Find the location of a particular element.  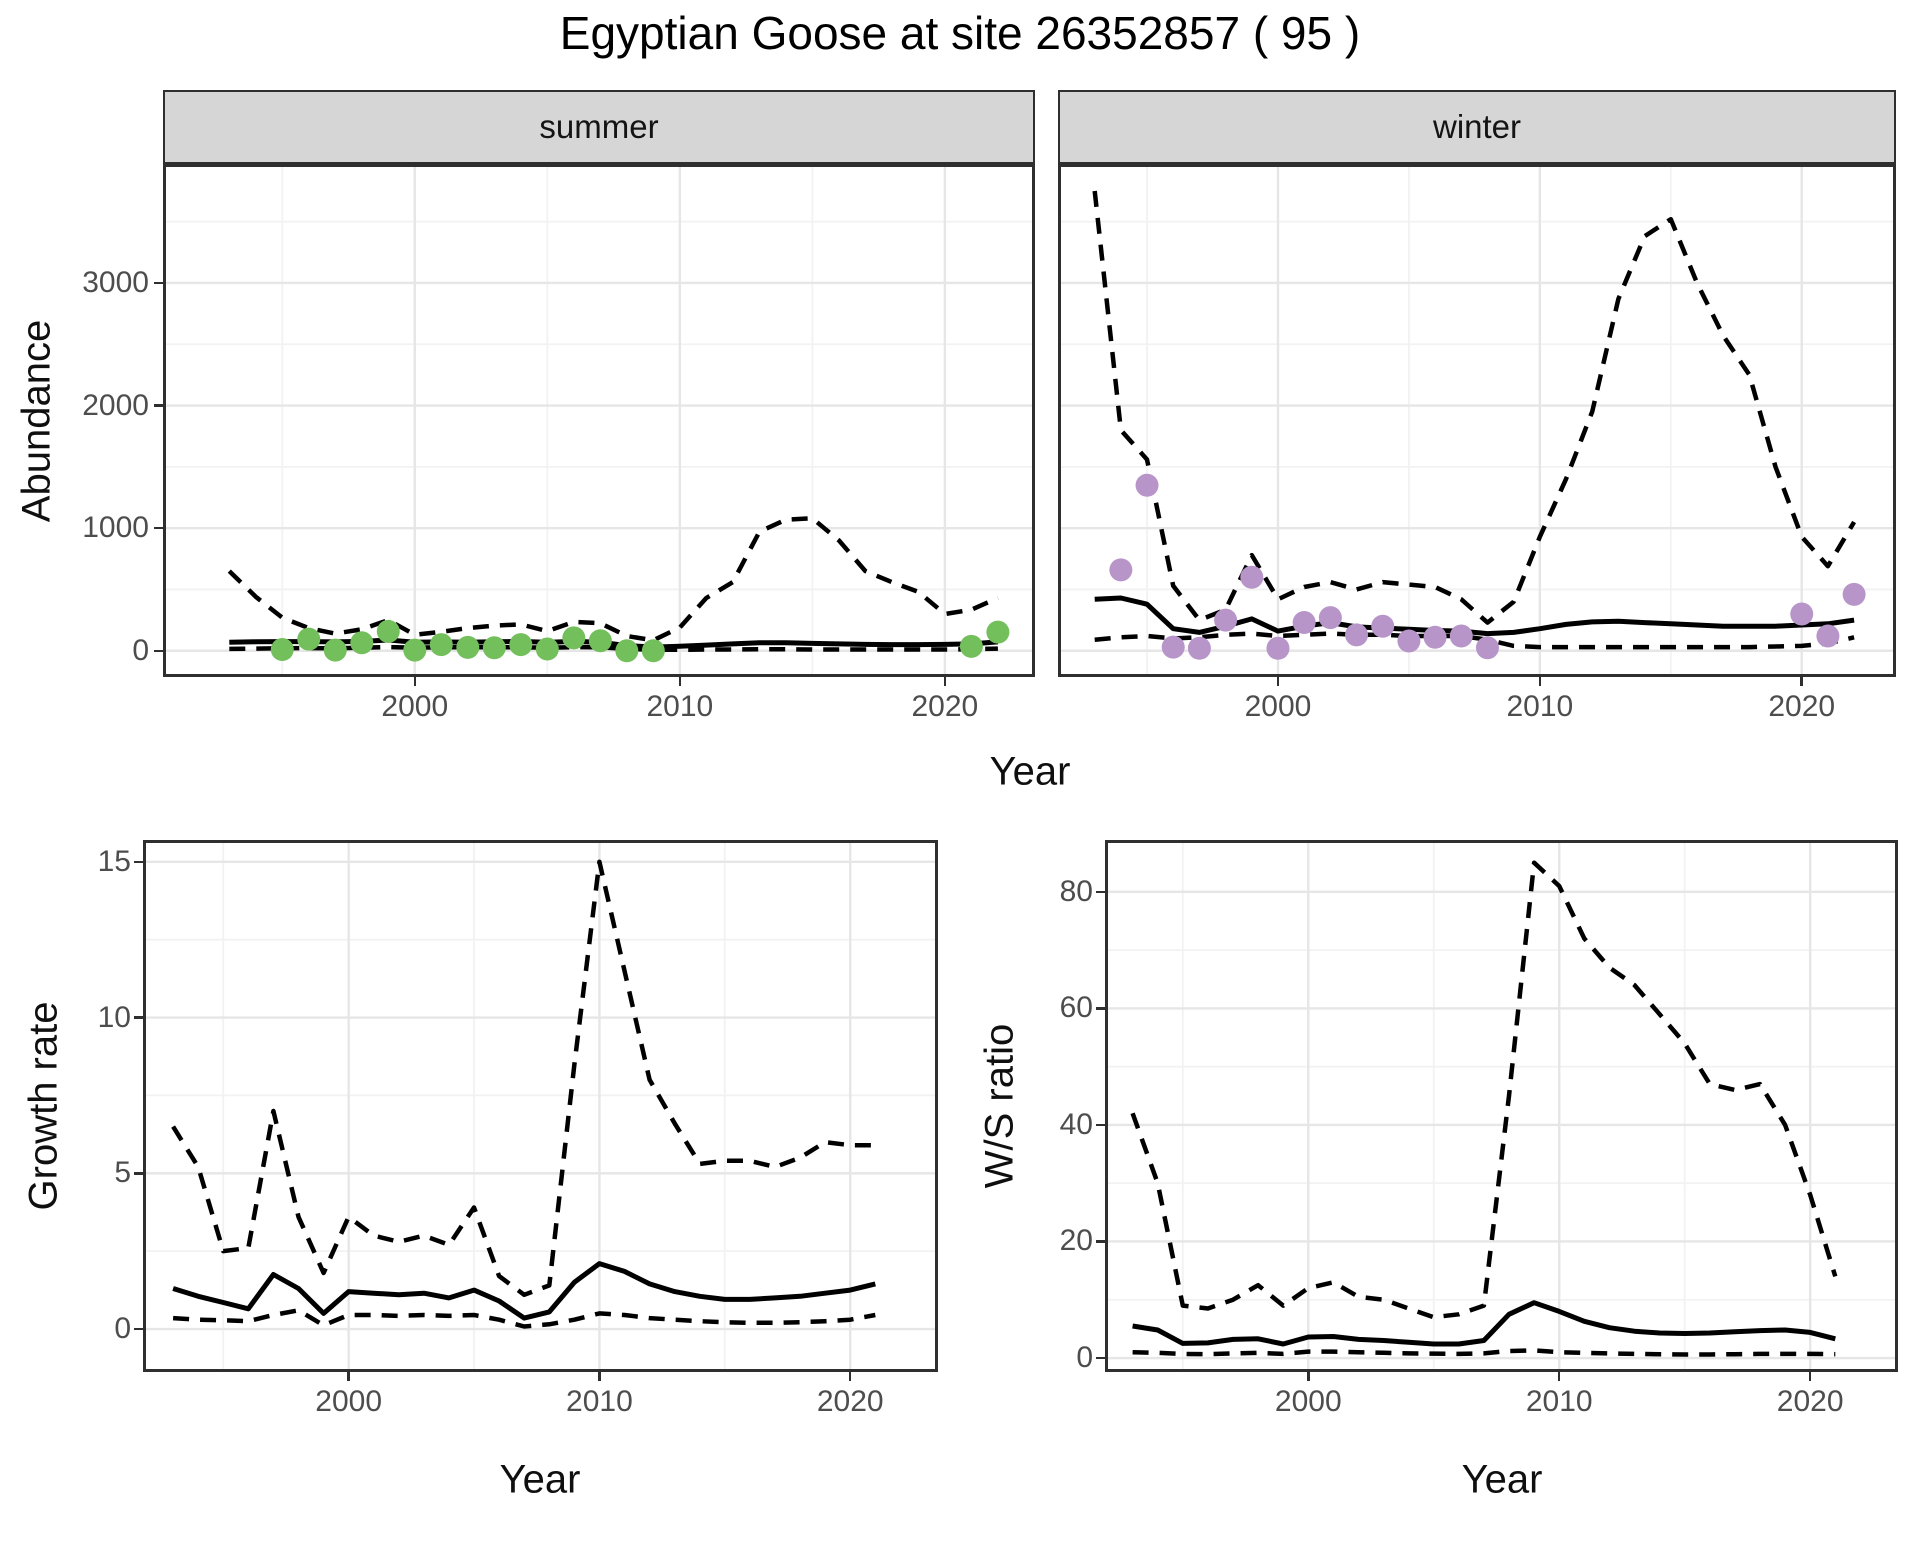

y-tick-label: 5 is located at coordinates (122, 1173).